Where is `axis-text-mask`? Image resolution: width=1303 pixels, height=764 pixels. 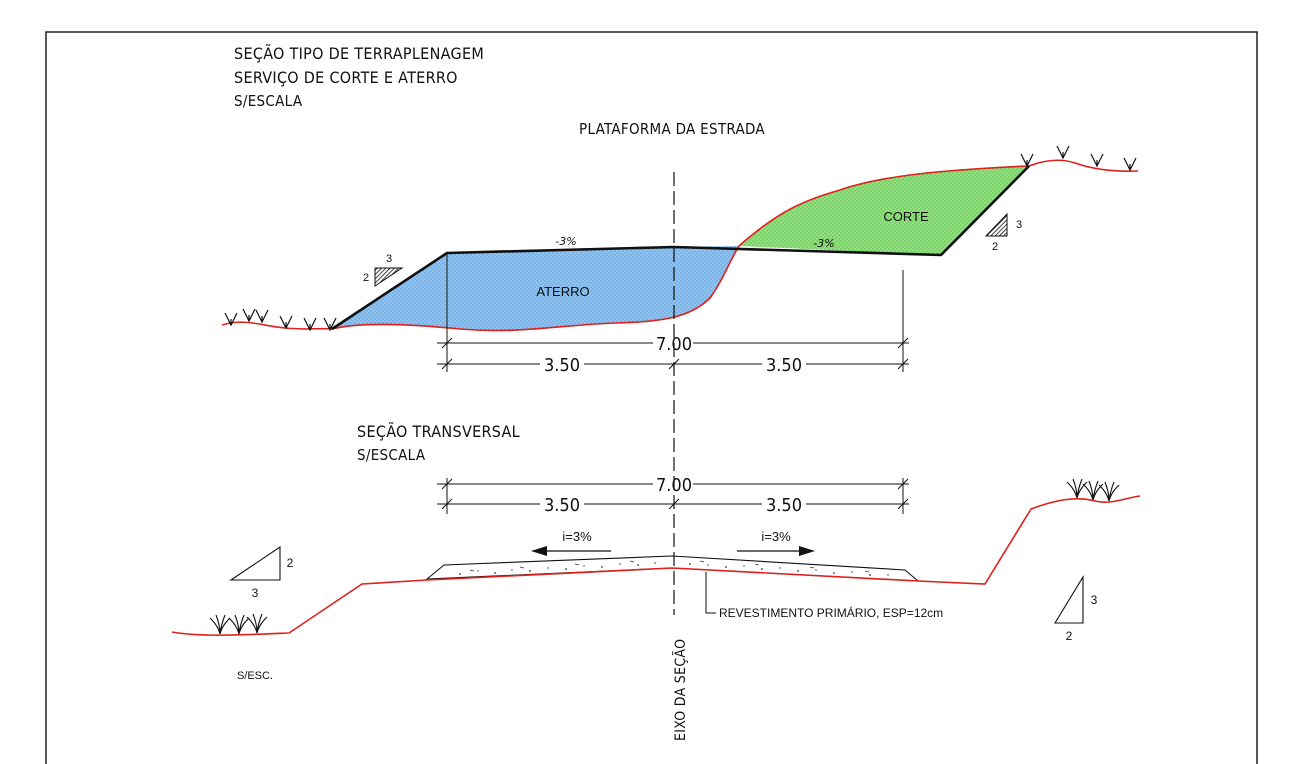
axis-text-mask is located at coordinates (674, 679).